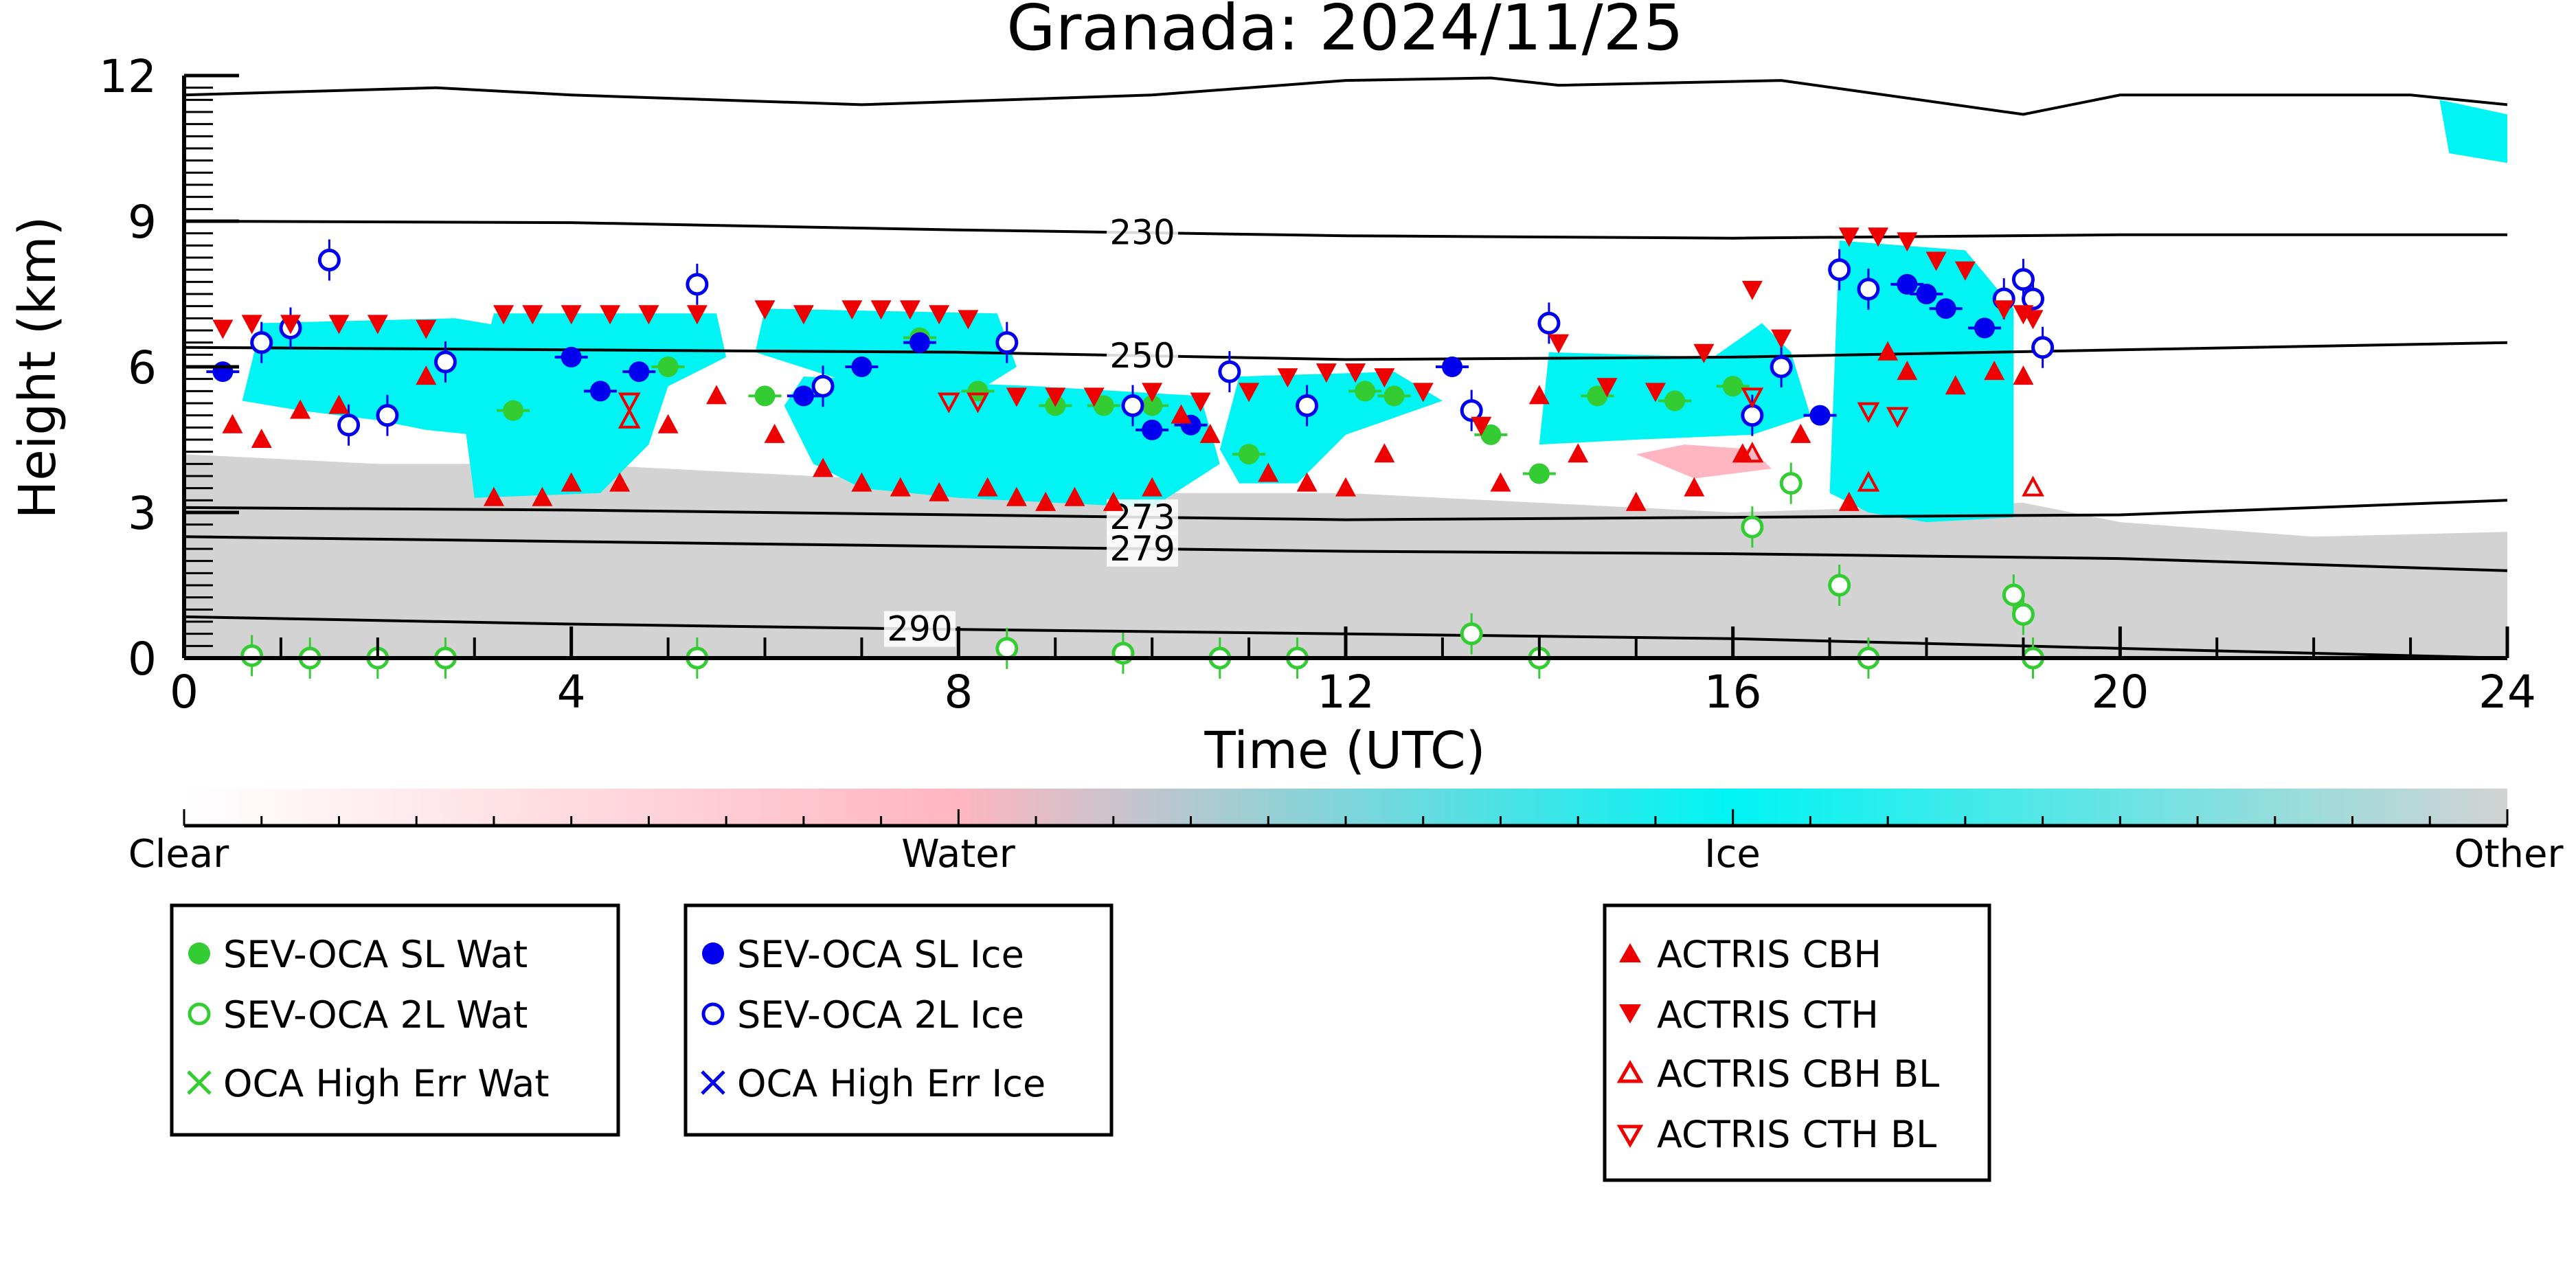  I want to click on y-tick-label-1: 3, so click(142, 513).